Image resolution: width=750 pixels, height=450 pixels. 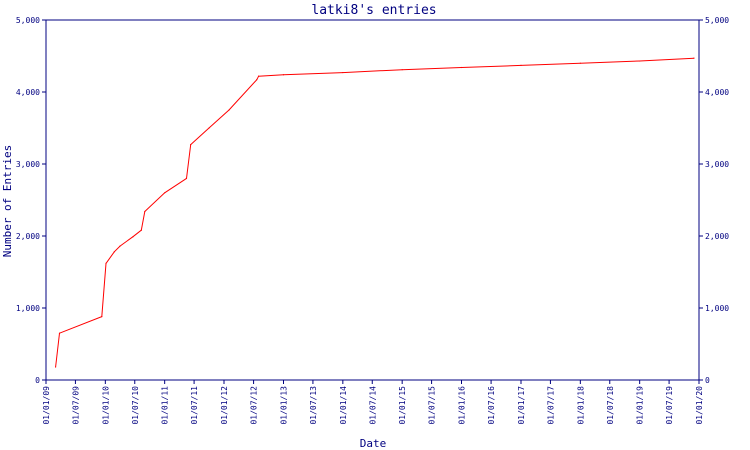 What do you see at coordinates (105, 405) in the screenshot?
I see `x-tick-label: 01/01/10` at bounding box center [105, 405].